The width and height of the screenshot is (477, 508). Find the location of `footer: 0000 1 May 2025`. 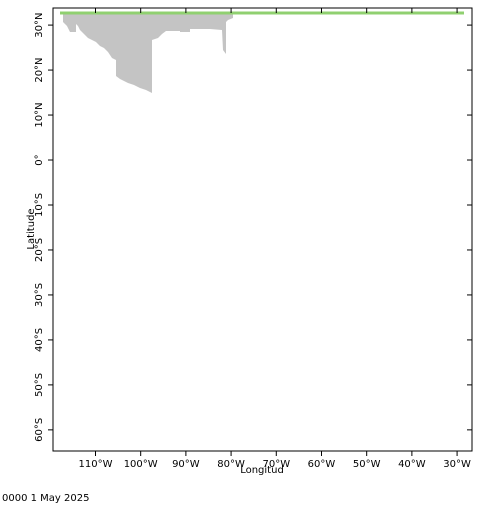

footer: 0000 1 May 2025 is located at coordinates (45, 498).